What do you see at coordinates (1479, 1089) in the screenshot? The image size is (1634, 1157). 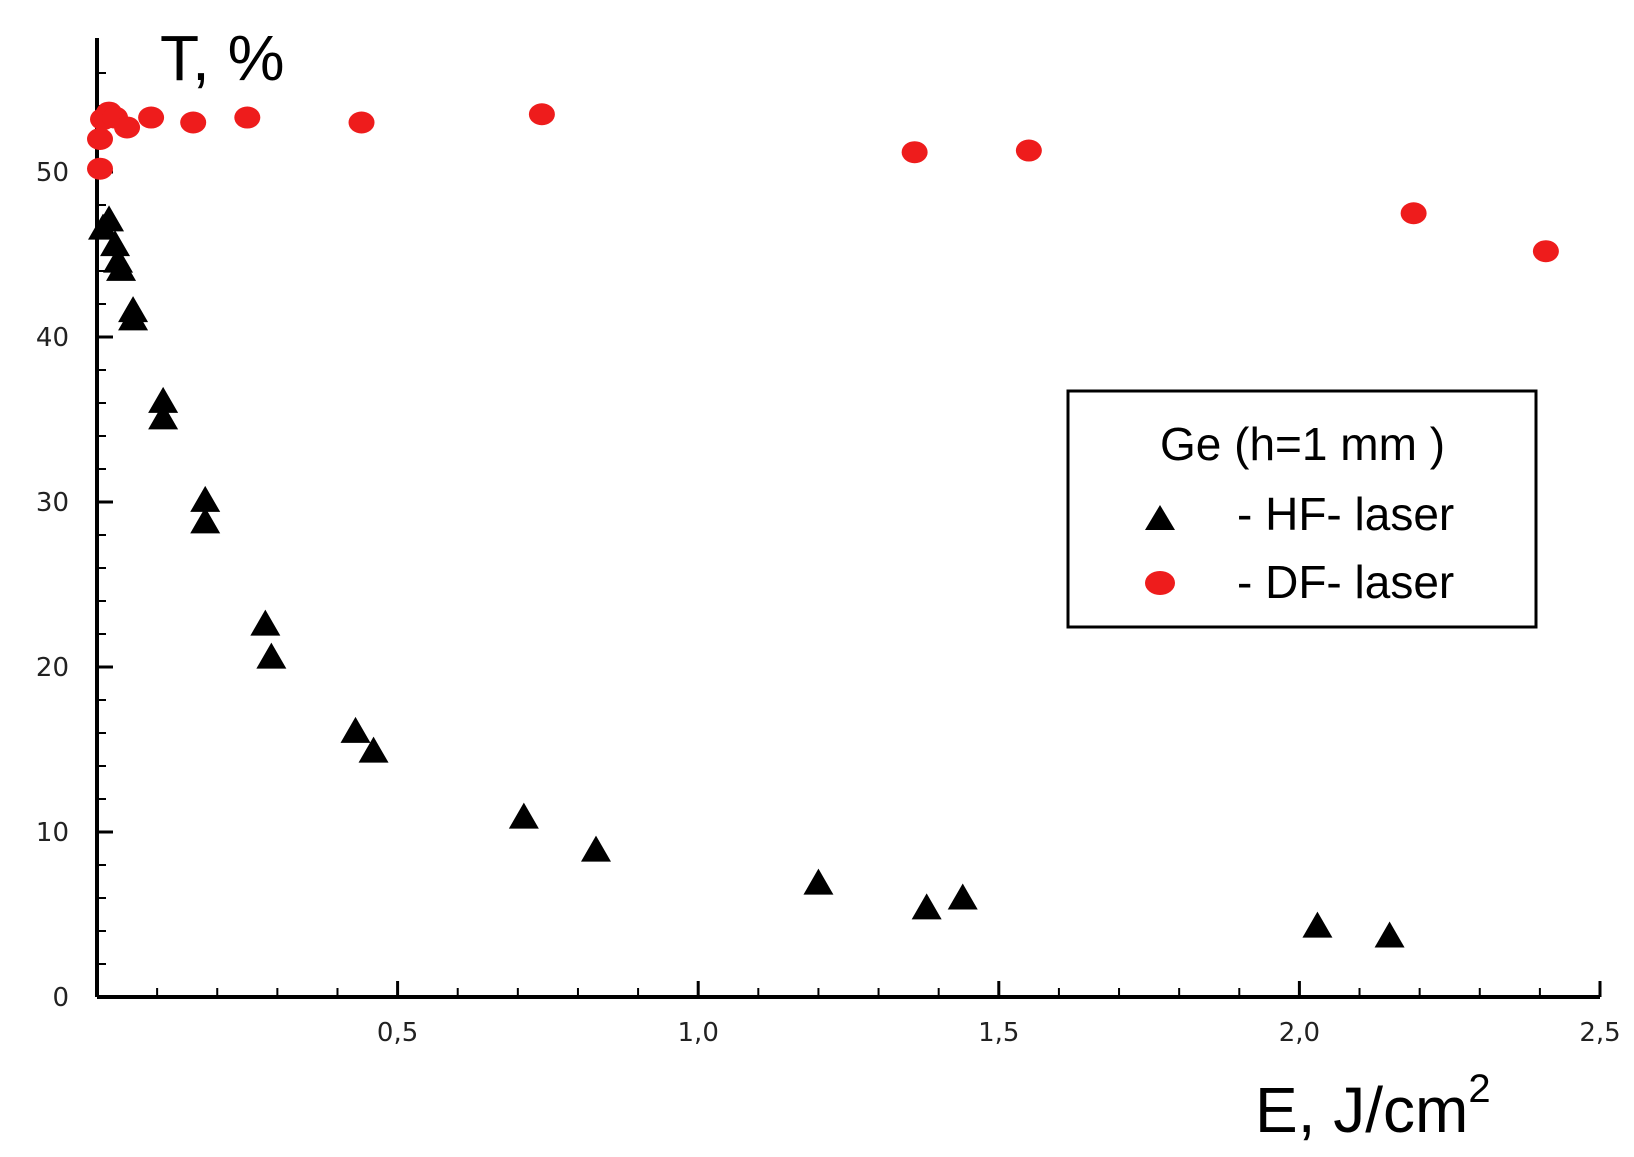 I see `x-axis-title-superscript: 2` at bounding box center [1479, 1089].